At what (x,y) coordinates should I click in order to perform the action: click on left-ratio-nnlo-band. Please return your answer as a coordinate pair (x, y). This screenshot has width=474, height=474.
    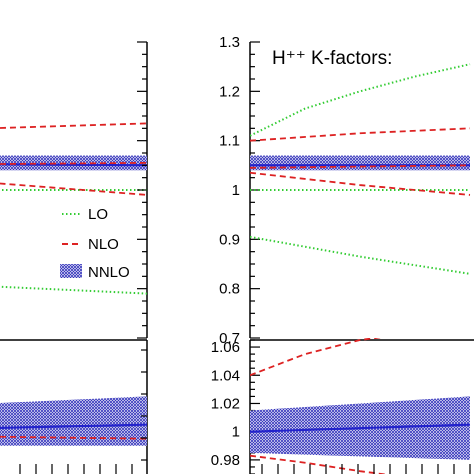
    Looking at the image, I should click on (73, 421).